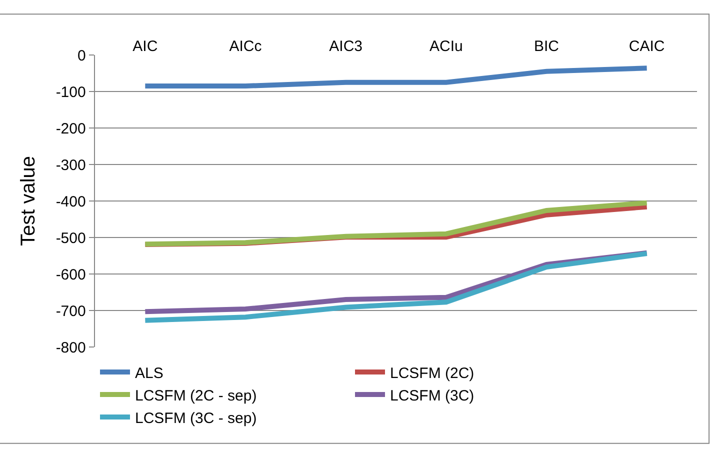 The height and width of the screenshot is (457, 717). What do you see at coordinates (71, 92) in the screenshot?
I see `y-tick-label: -100` at bounding box center [71, 92].